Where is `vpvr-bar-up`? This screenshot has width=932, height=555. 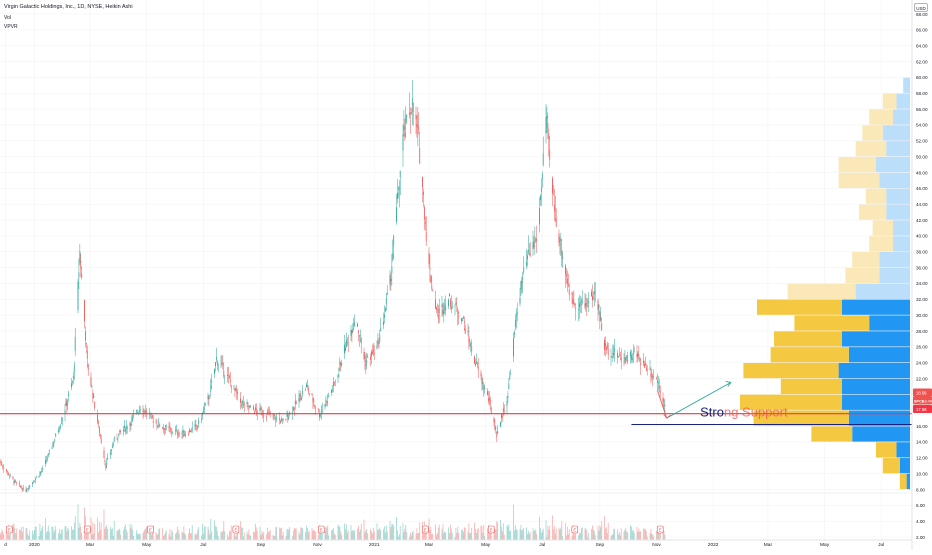 vpvr-bar-up is located at coordinates (883, 227).